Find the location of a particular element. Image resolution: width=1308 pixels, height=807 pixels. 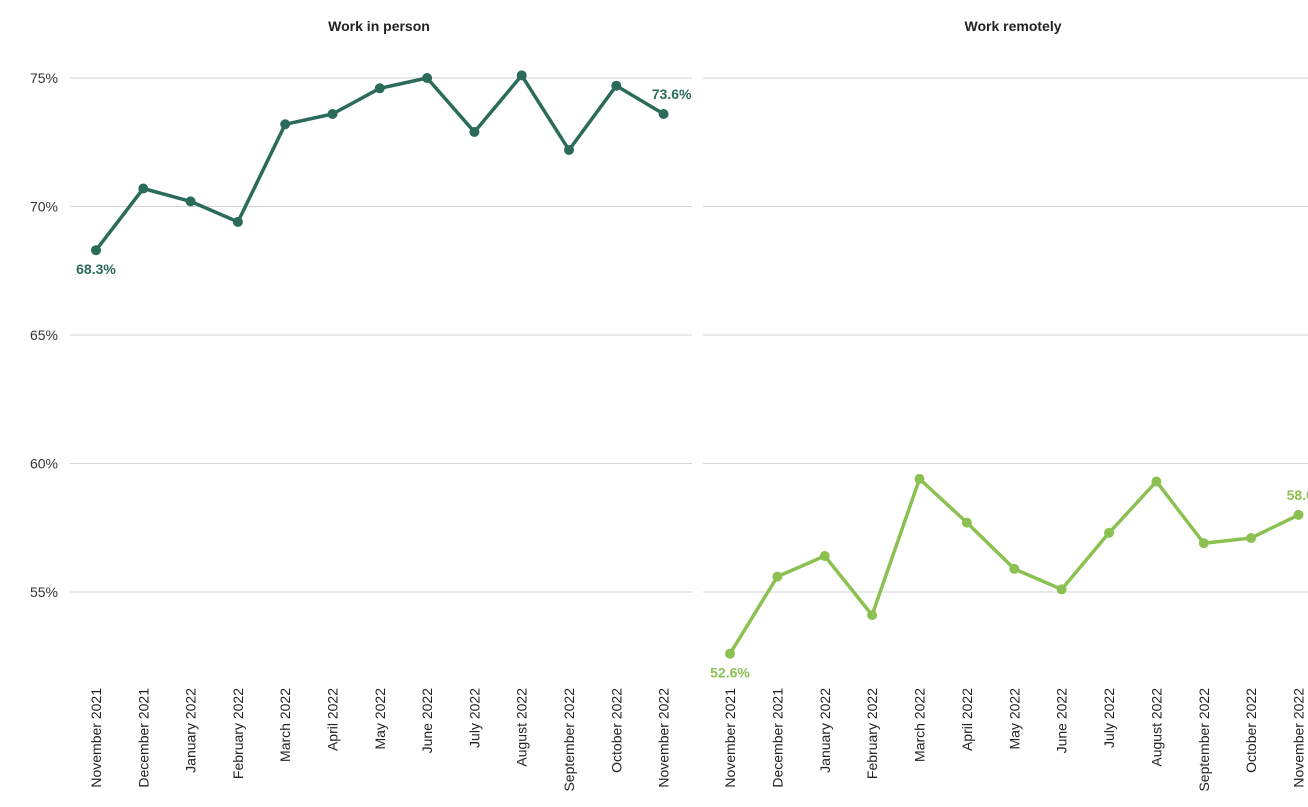

data-label: 73.6% is located at coordinates (672, 94).